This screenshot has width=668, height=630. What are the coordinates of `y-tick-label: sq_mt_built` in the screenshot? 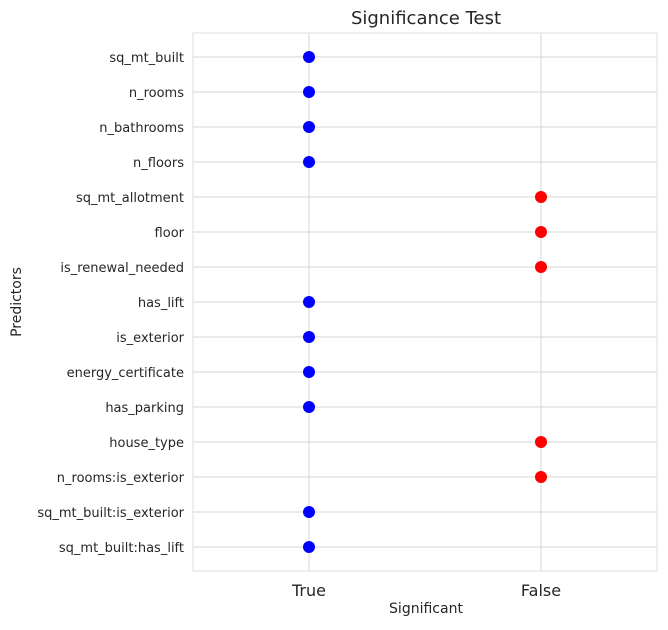 It's located at (146, 58).